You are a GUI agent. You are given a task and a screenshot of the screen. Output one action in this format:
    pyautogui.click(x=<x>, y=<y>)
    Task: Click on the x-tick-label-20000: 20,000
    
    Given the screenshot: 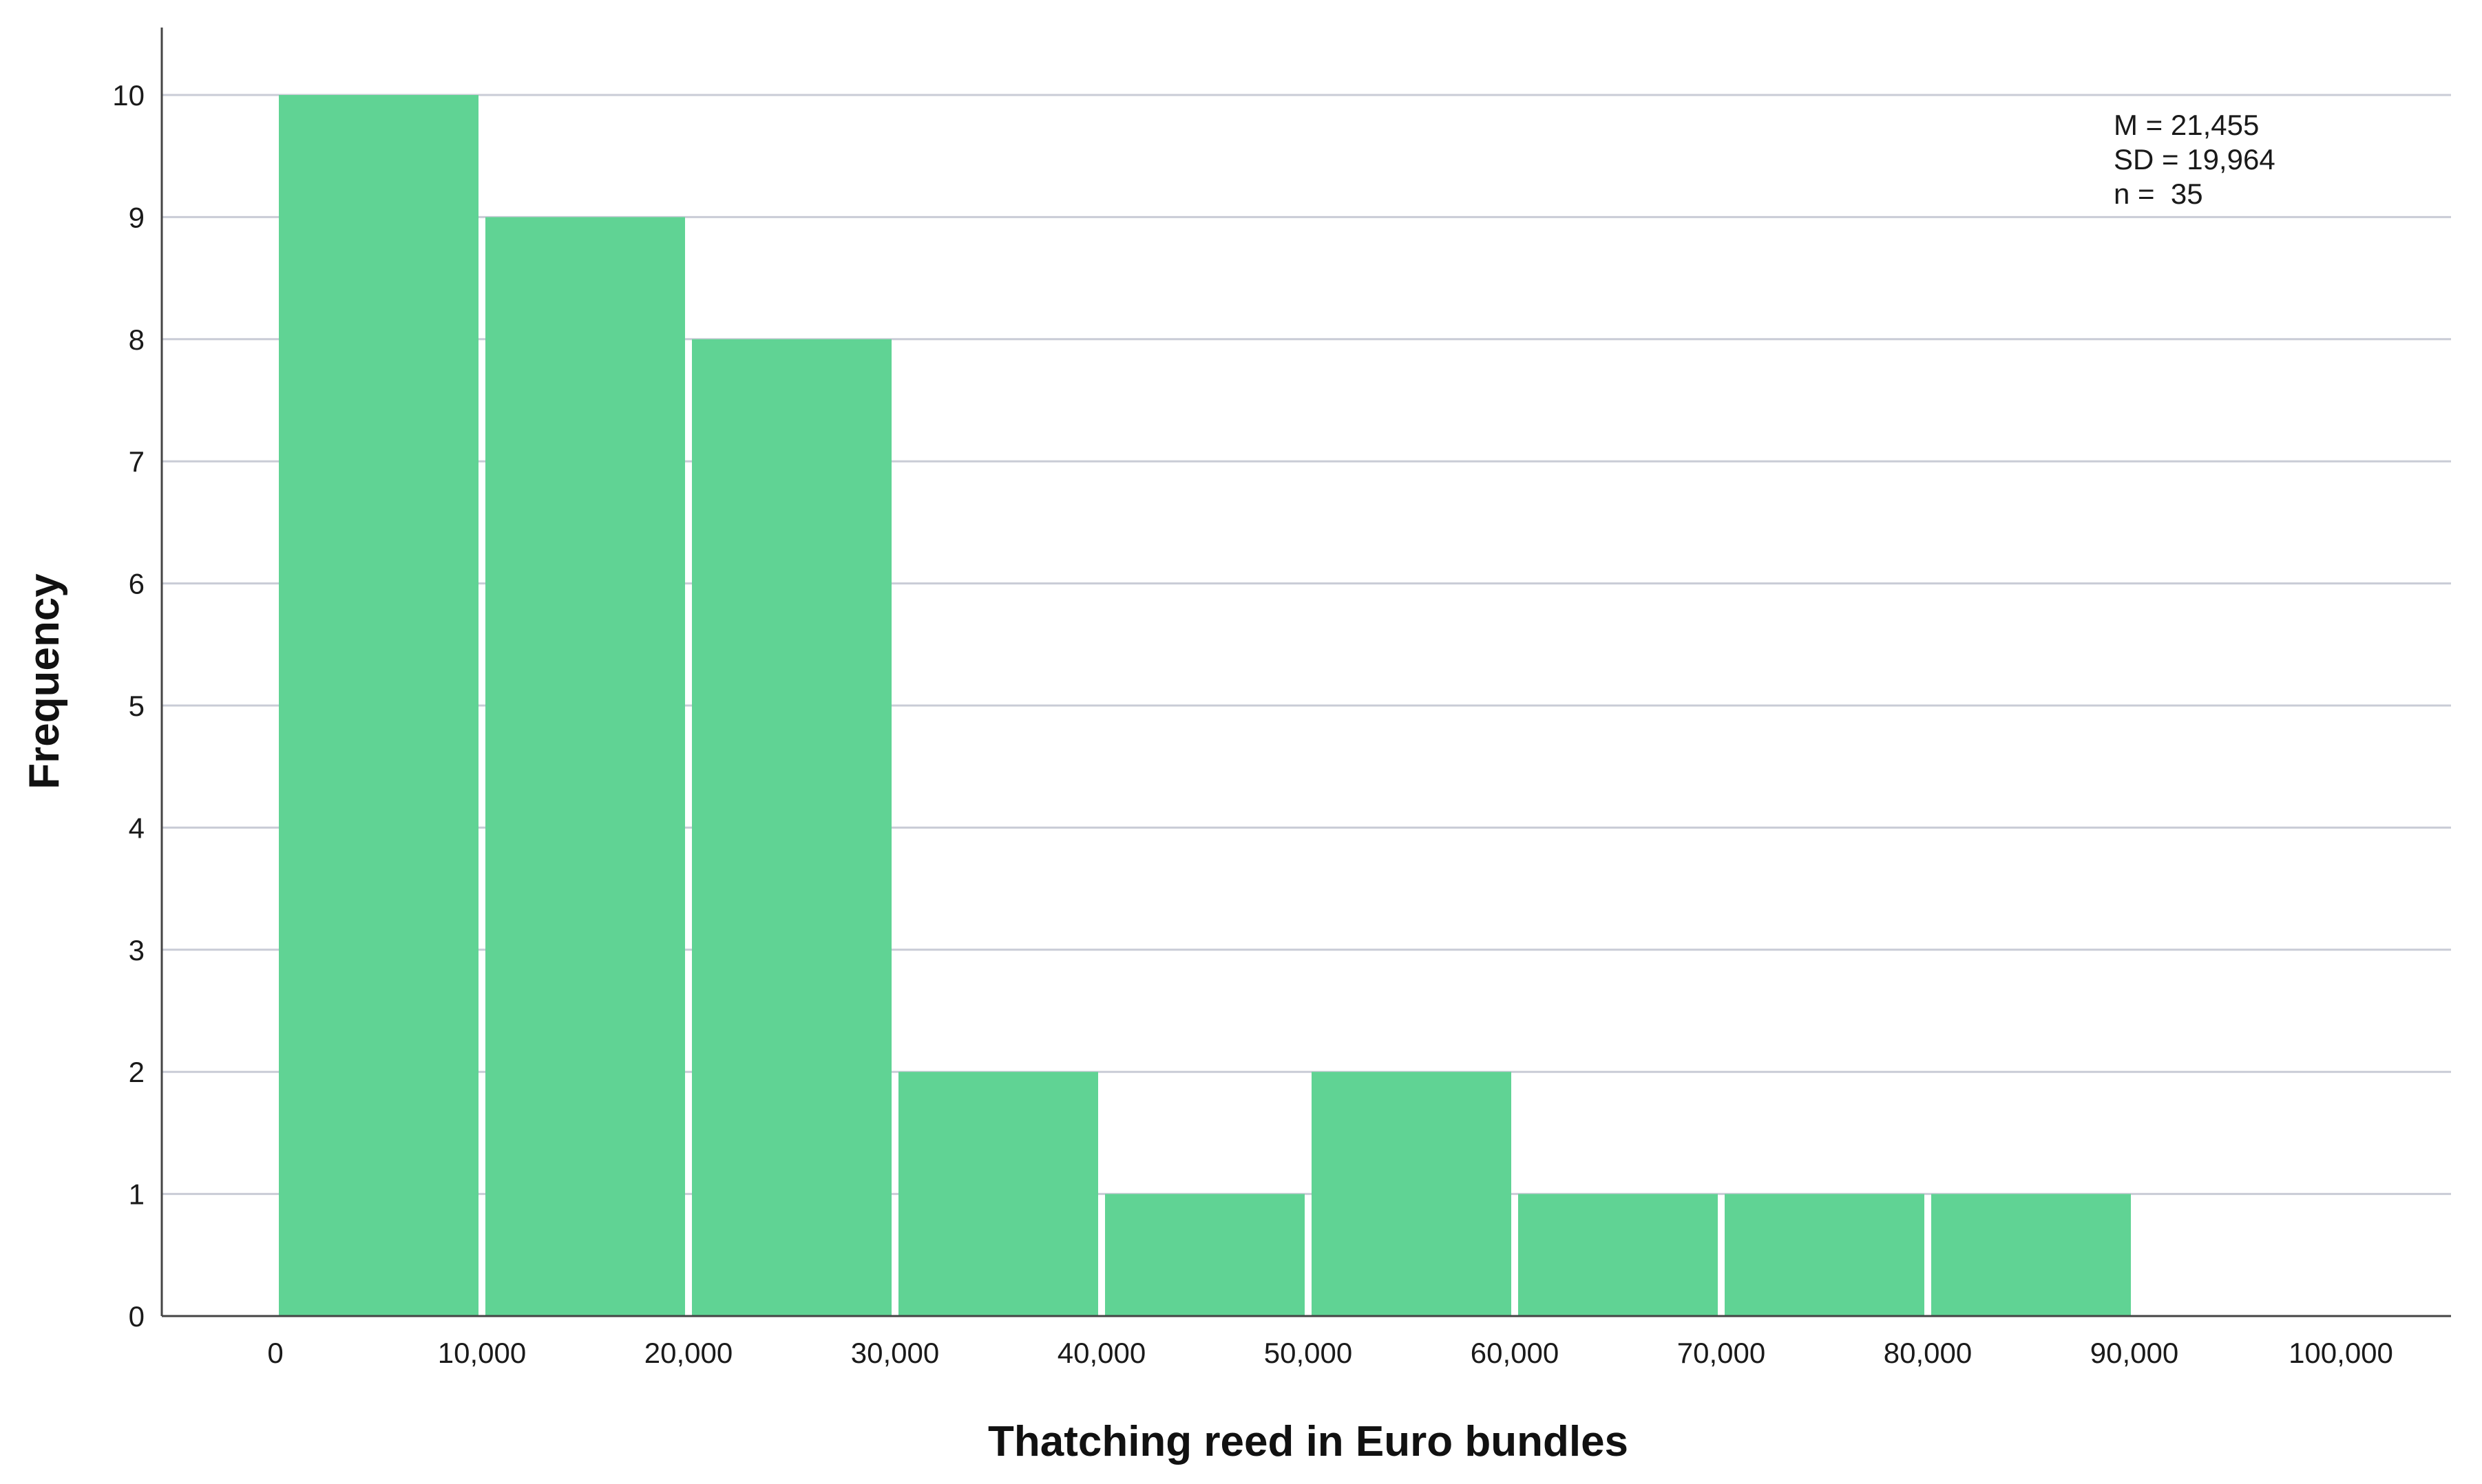 What is the action you would take?
    pyautogui.click(x=688, y=1353)
    